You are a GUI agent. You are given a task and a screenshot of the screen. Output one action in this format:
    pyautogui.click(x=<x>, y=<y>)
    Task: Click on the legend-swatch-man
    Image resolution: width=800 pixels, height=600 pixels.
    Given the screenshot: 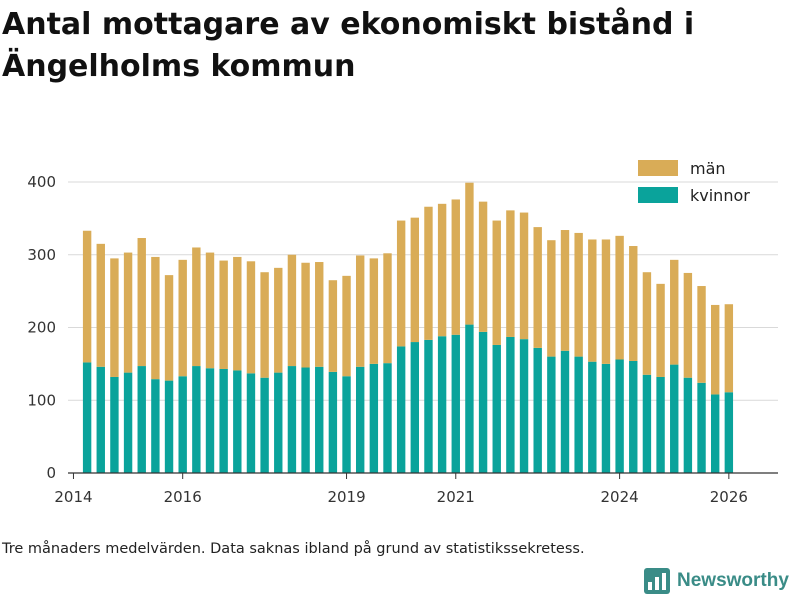 What is the action you would take?
    pyautogui.click(x=658, y=168)
    